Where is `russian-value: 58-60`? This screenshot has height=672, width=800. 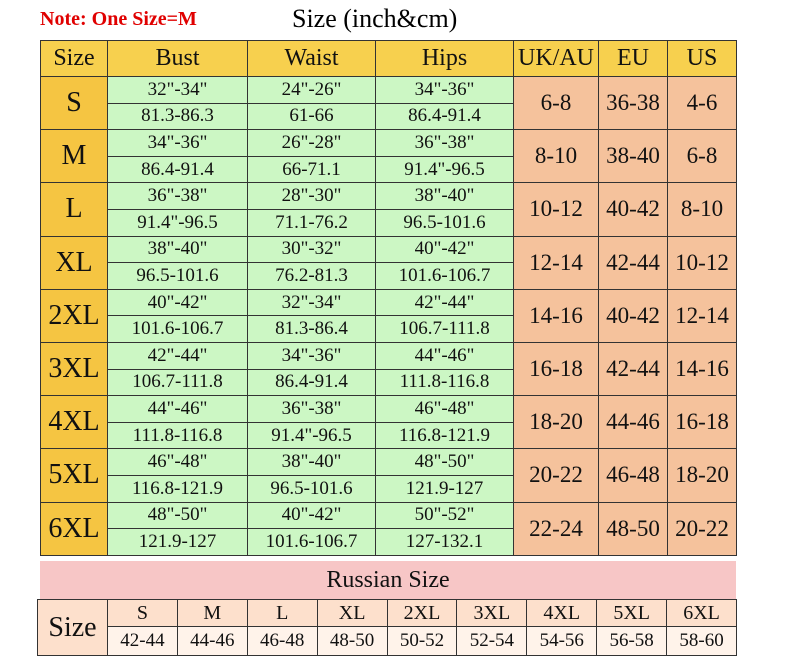
russian-value: 58-60 is located at coordinates (701, 641).